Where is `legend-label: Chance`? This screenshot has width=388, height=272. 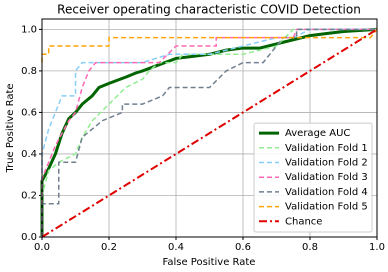 legend-label: Chance is located at coordinates (303, 221).